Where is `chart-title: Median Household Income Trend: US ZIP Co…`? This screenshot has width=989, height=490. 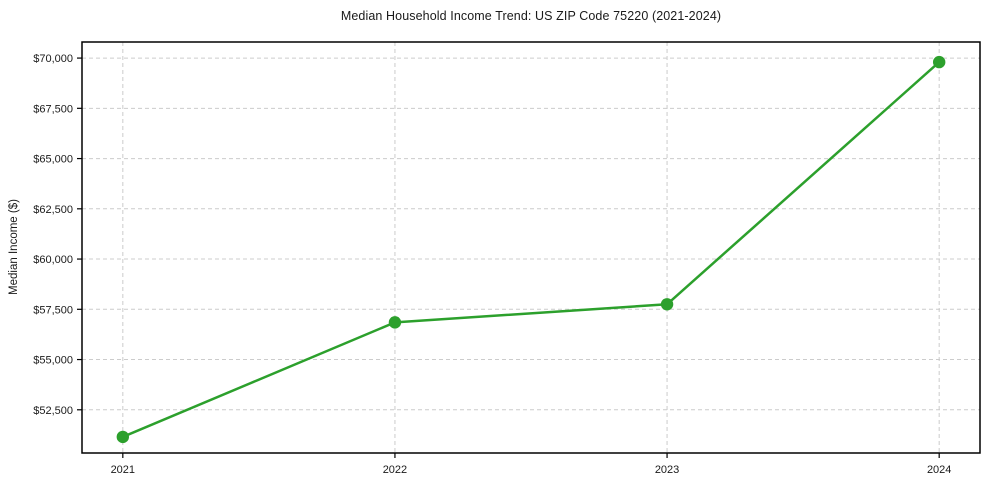
chart-title: Median Household Income Trend: US ZIP Co… is located at coordinates (531, 16).